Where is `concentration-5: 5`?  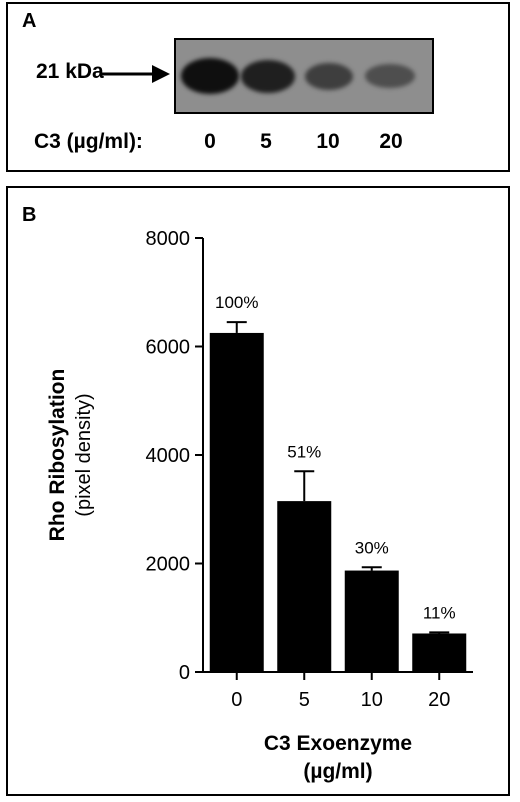 concentration-5: 5 is located at coordinates (266, 141).